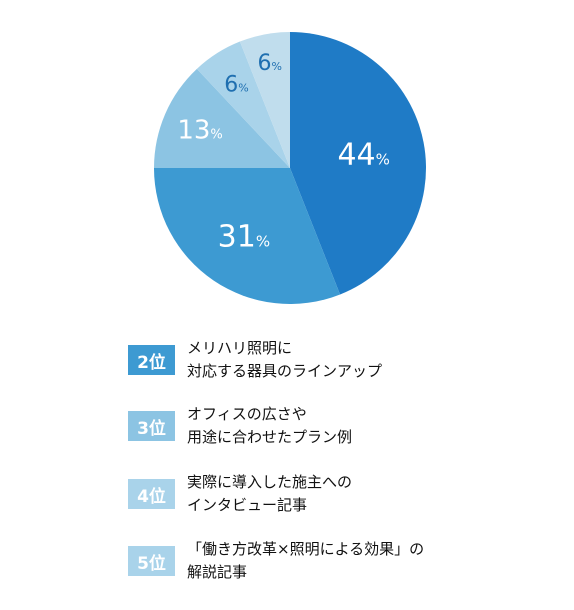 This screenshot has height=610, width=574. I want to click on slice-value-label: 44%, so click(363, 155).